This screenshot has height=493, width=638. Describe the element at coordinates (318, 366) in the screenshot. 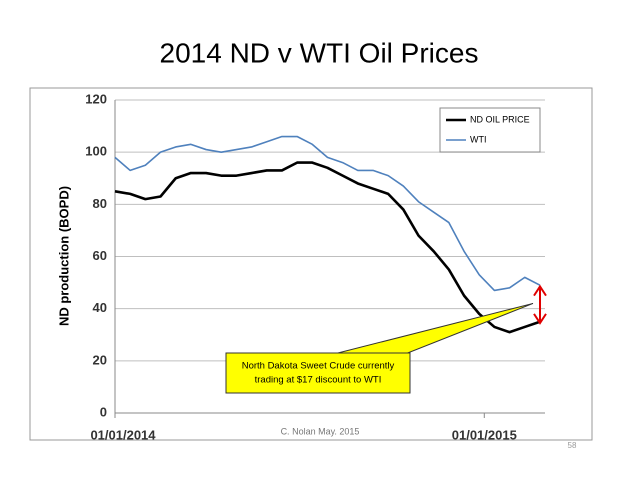

I see `callout-text: North Dakota Sweet Crude currently` at that location.